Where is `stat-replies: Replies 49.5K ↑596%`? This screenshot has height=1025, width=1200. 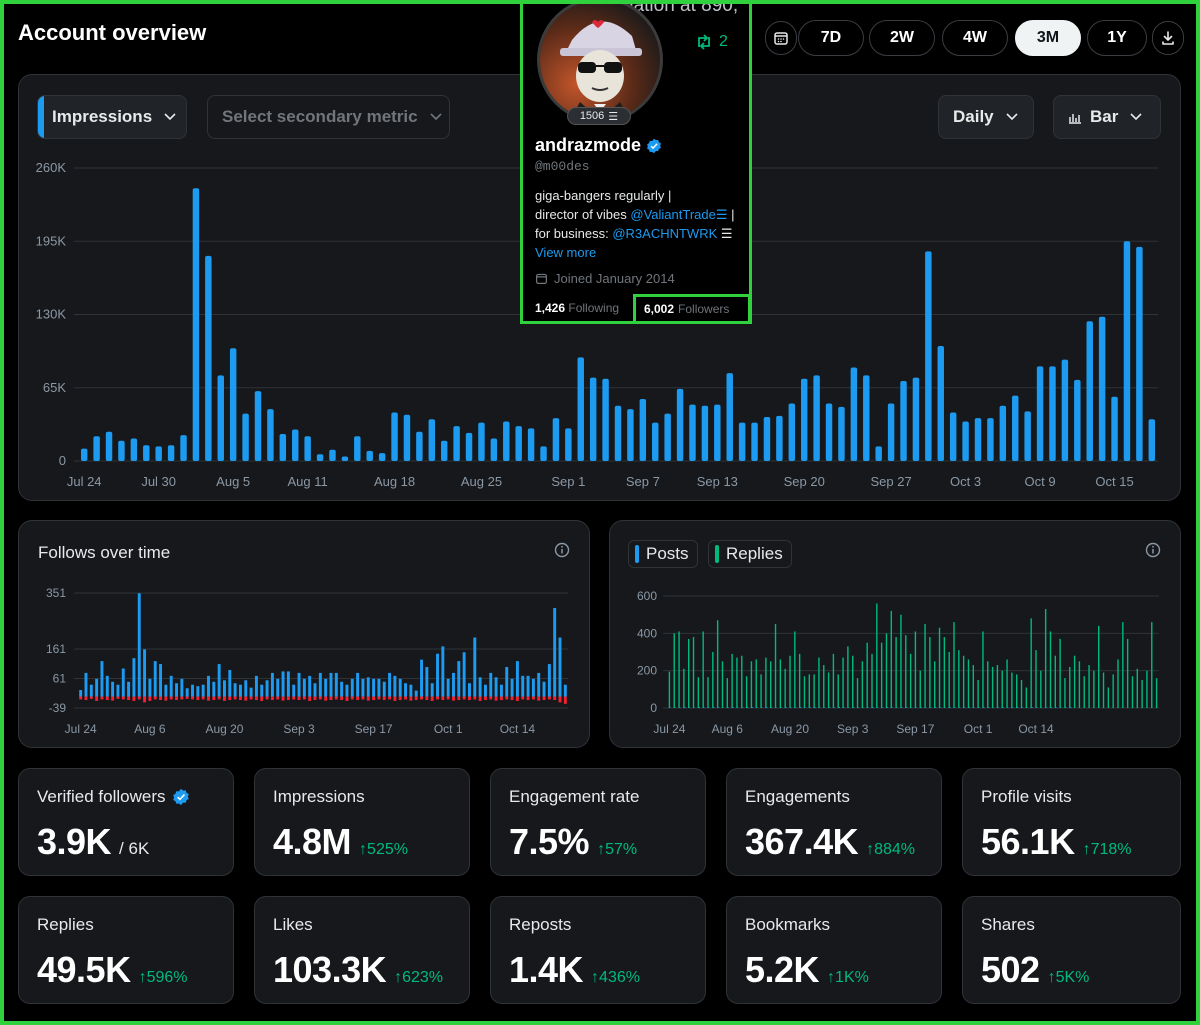 stat-replies: Replies 49.5K ↑596% is located at coordinates (126, 950).